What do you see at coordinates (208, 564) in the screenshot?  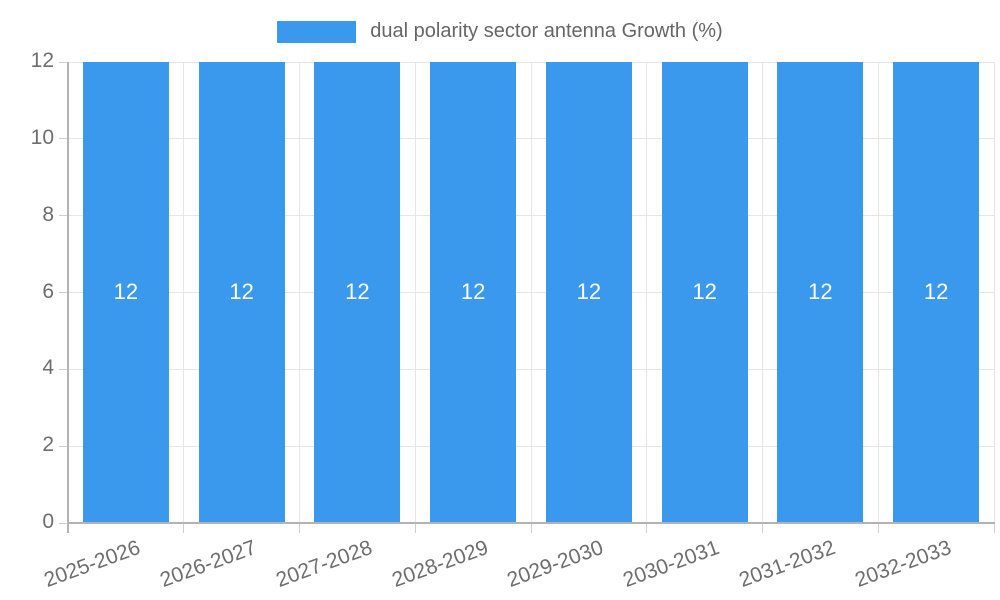 I see `x-axis-tick-label: 2026-2027` at bounding box center [208, 564].